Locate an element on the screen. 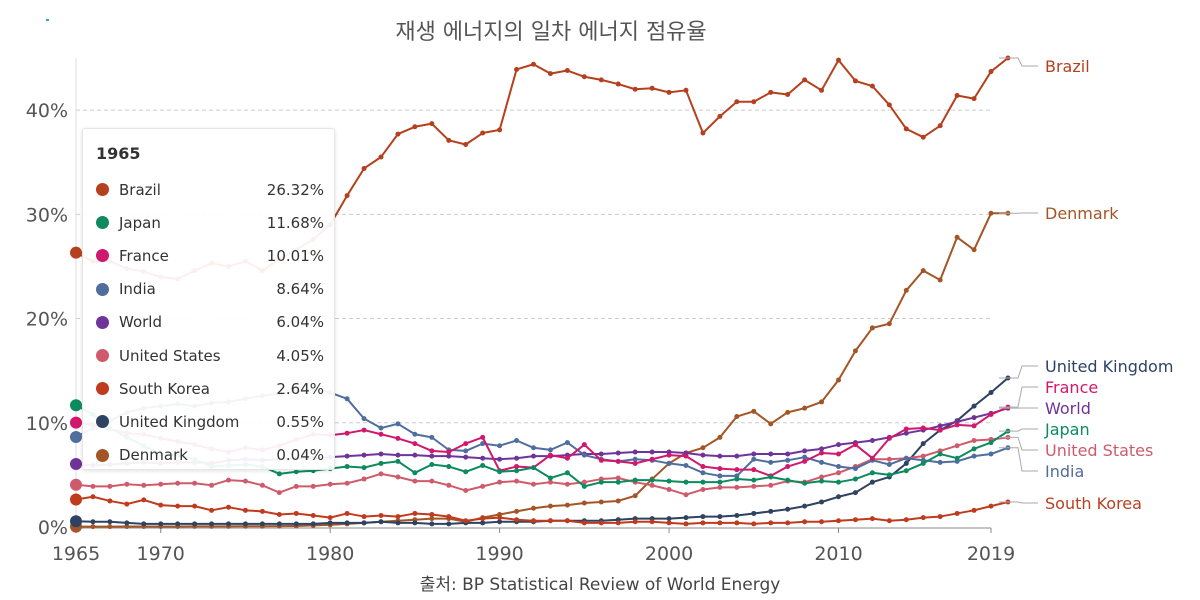 This screenshot has width=1200, height=600. y-tick-0: 0% is located at coordinates (53, 528).